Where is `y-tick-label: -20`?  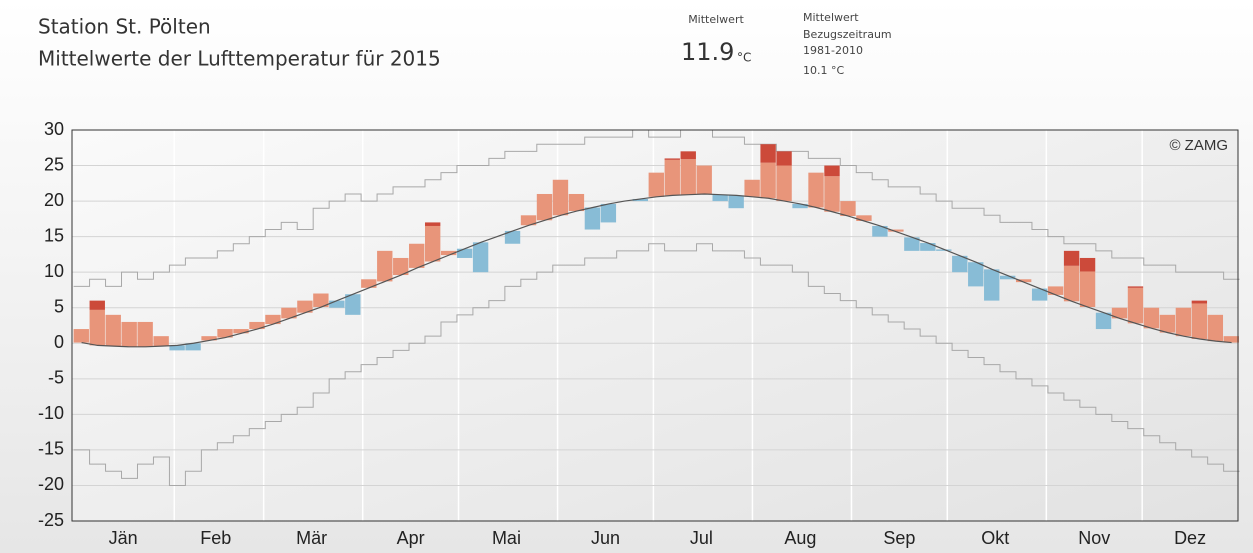
y-tick-label: -20 is located at coordinates (51, 484).